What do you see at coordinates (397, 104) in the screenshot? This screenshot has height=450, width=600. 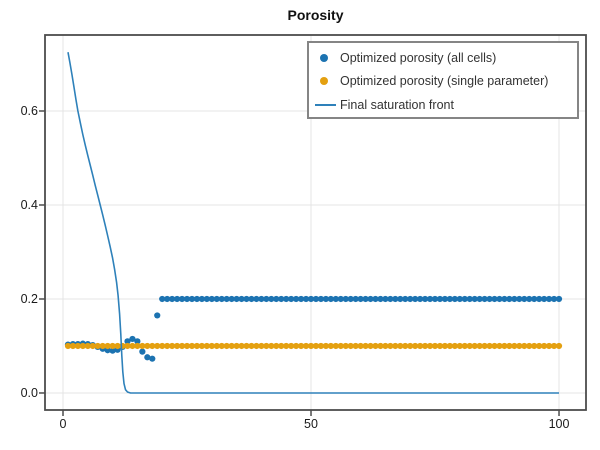 I see `legend-label: Final saturation front` at bounding box center [397, 104].